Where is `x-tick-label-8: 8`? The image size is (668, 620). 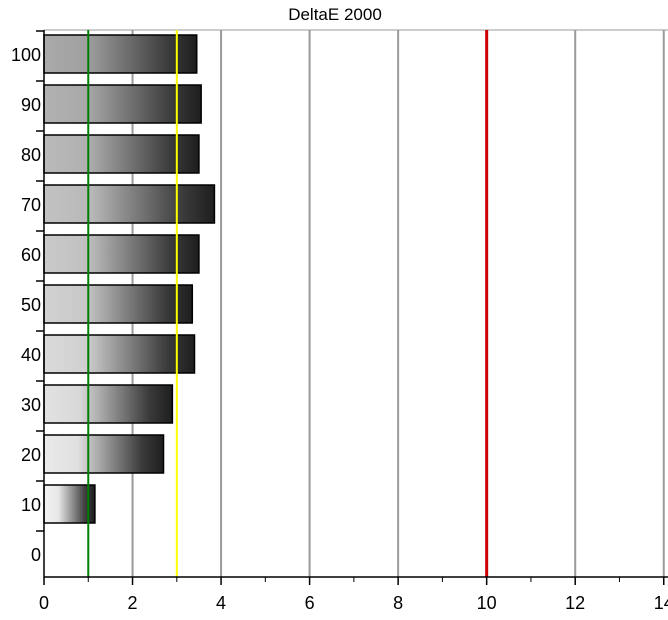 x-tick-label-8: 8 is located at coordinates (398, 603).